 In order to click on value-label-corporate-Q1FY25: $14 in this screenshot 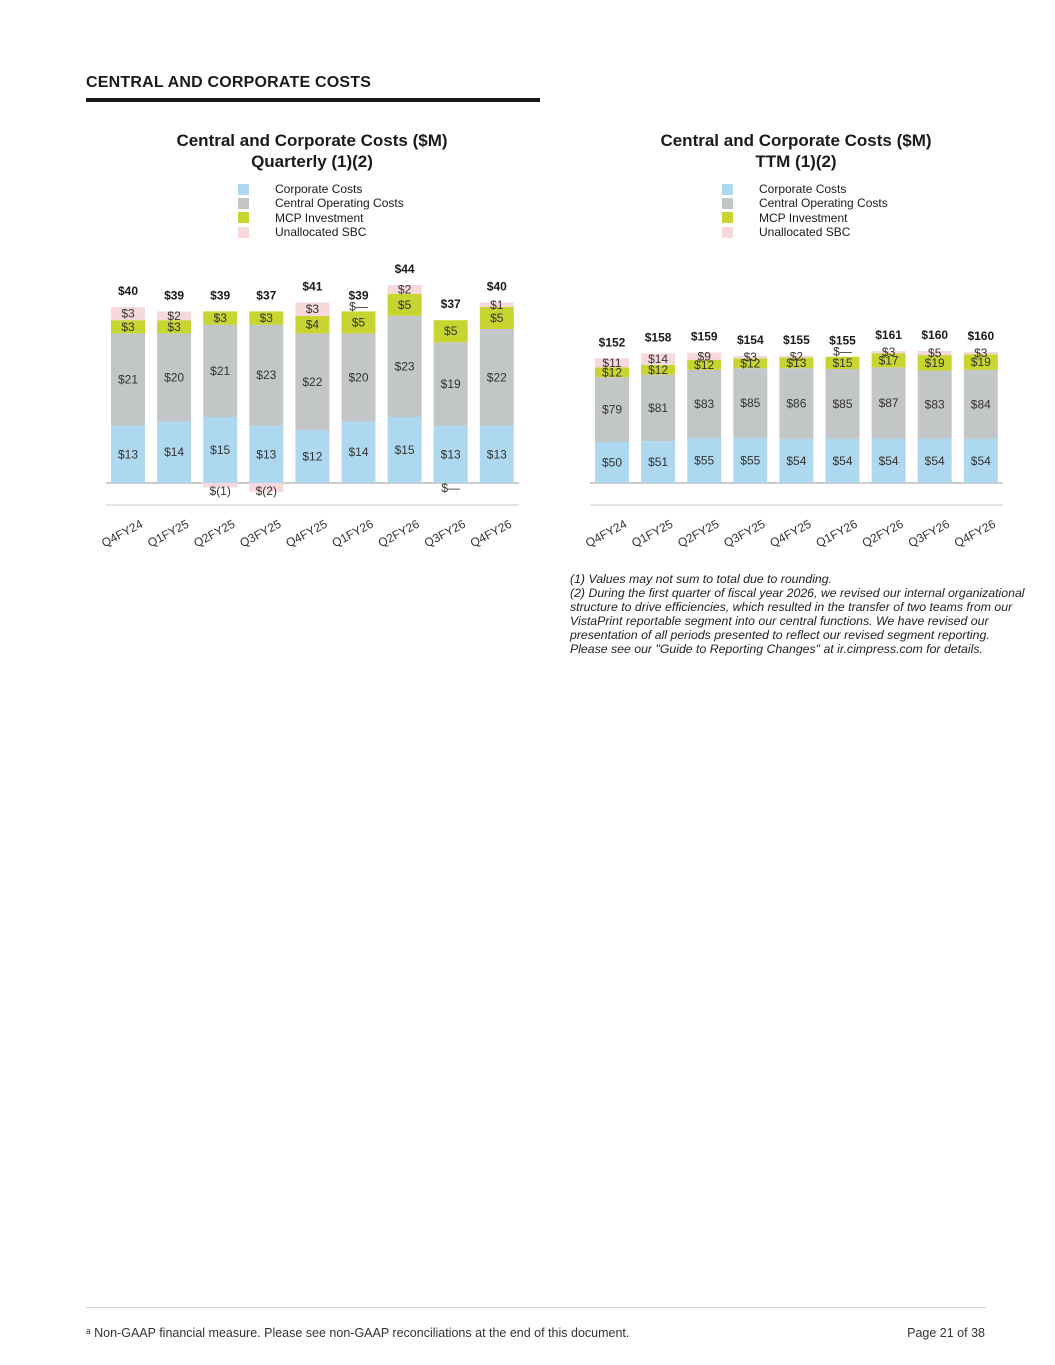, I will do `click(174, 452)`.